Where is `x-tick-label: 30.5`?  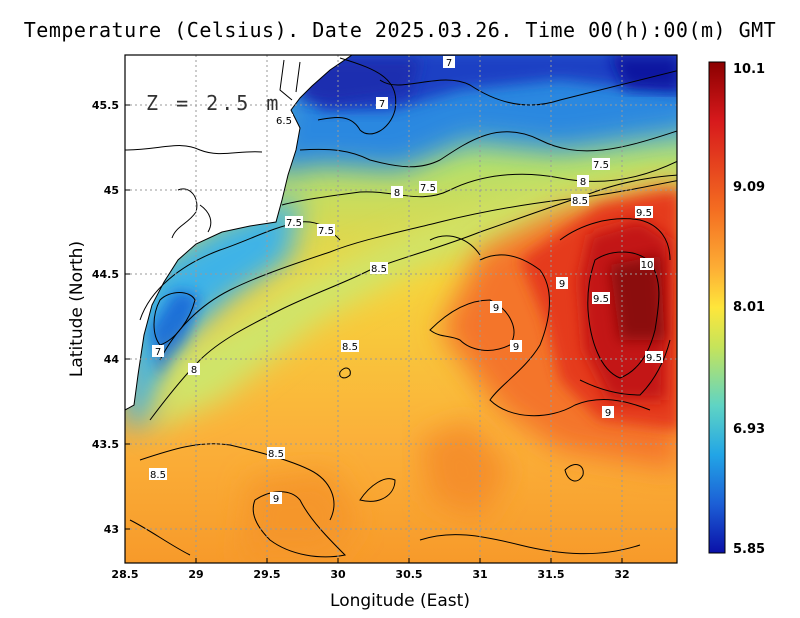 x-tick-label: 30.5 is located at coordinates (408, 574).